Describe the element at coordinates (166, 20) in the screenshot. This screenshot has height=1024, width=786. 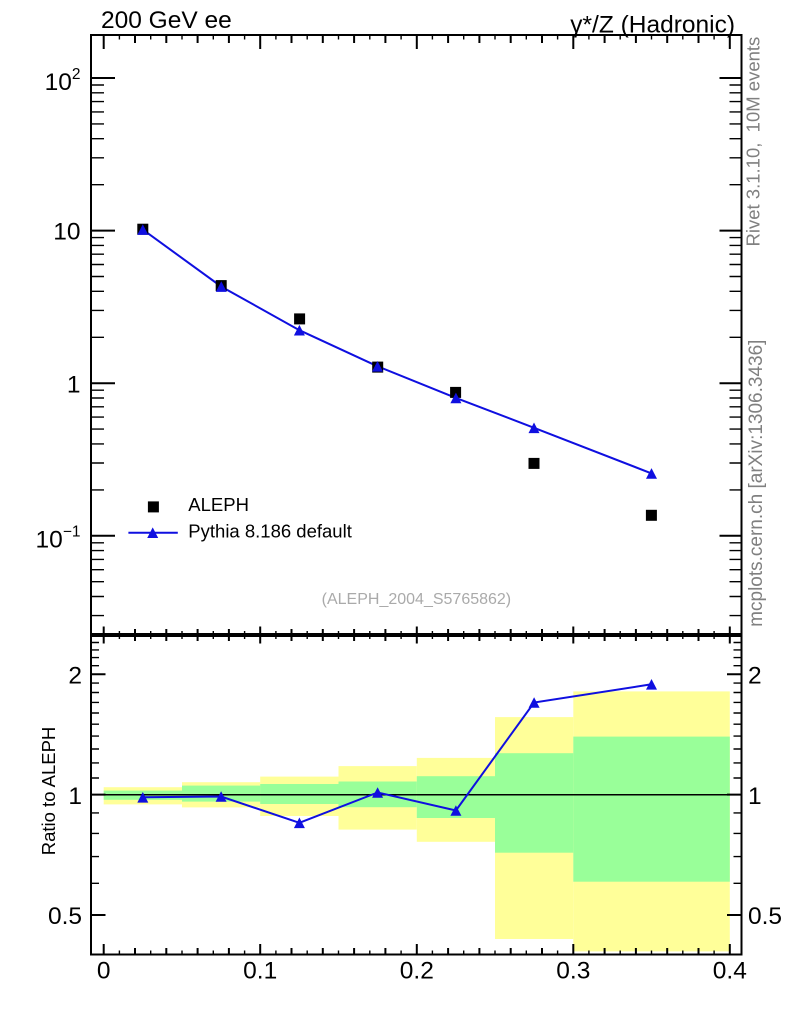
I see `svg-text: 200 GeV ee` at that location.